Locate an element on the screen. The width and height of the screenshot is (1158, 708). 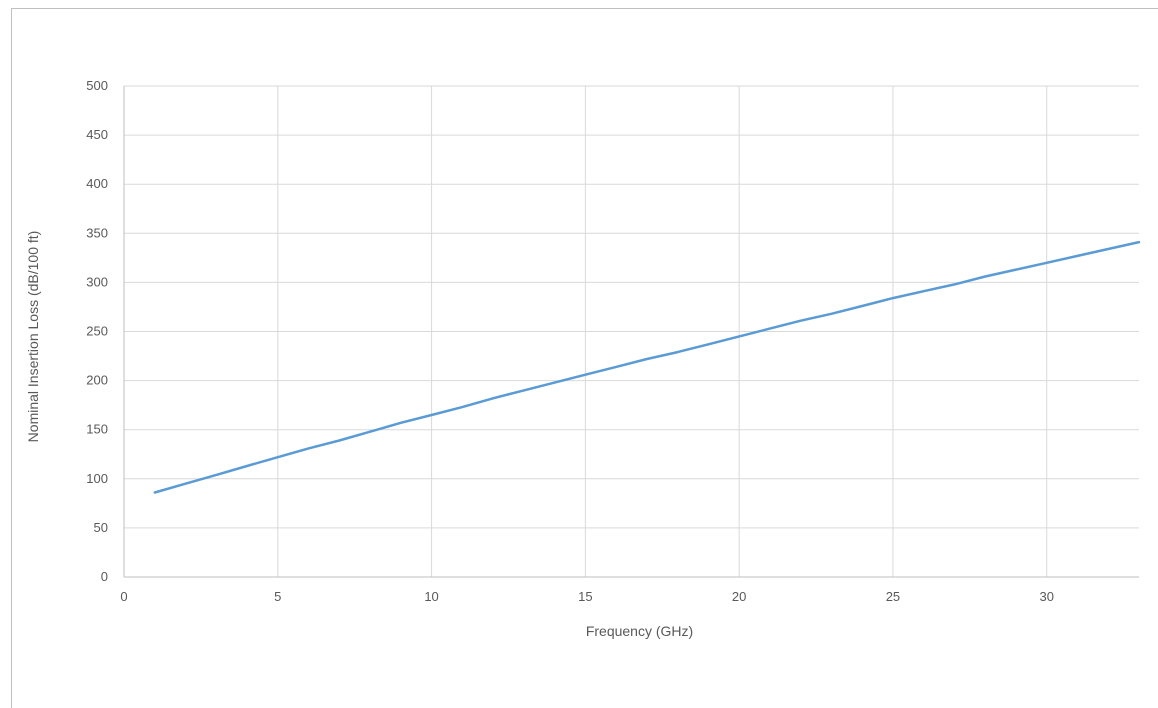
x-tick-label: 15 is located at coordinates (585, 596).